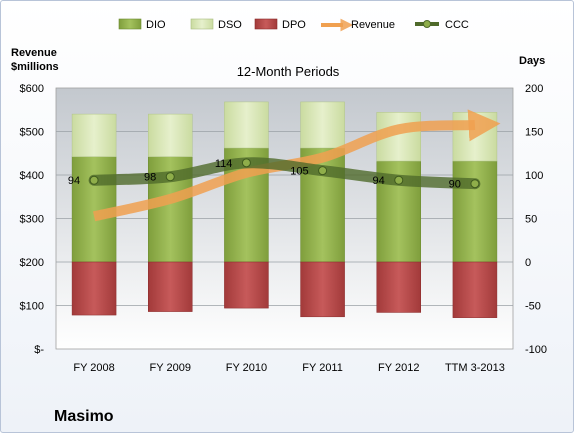 Image resolution: width=574 pixels, height=434 pixels. I want to click on right-axis-title: Days, so click(532, 61).